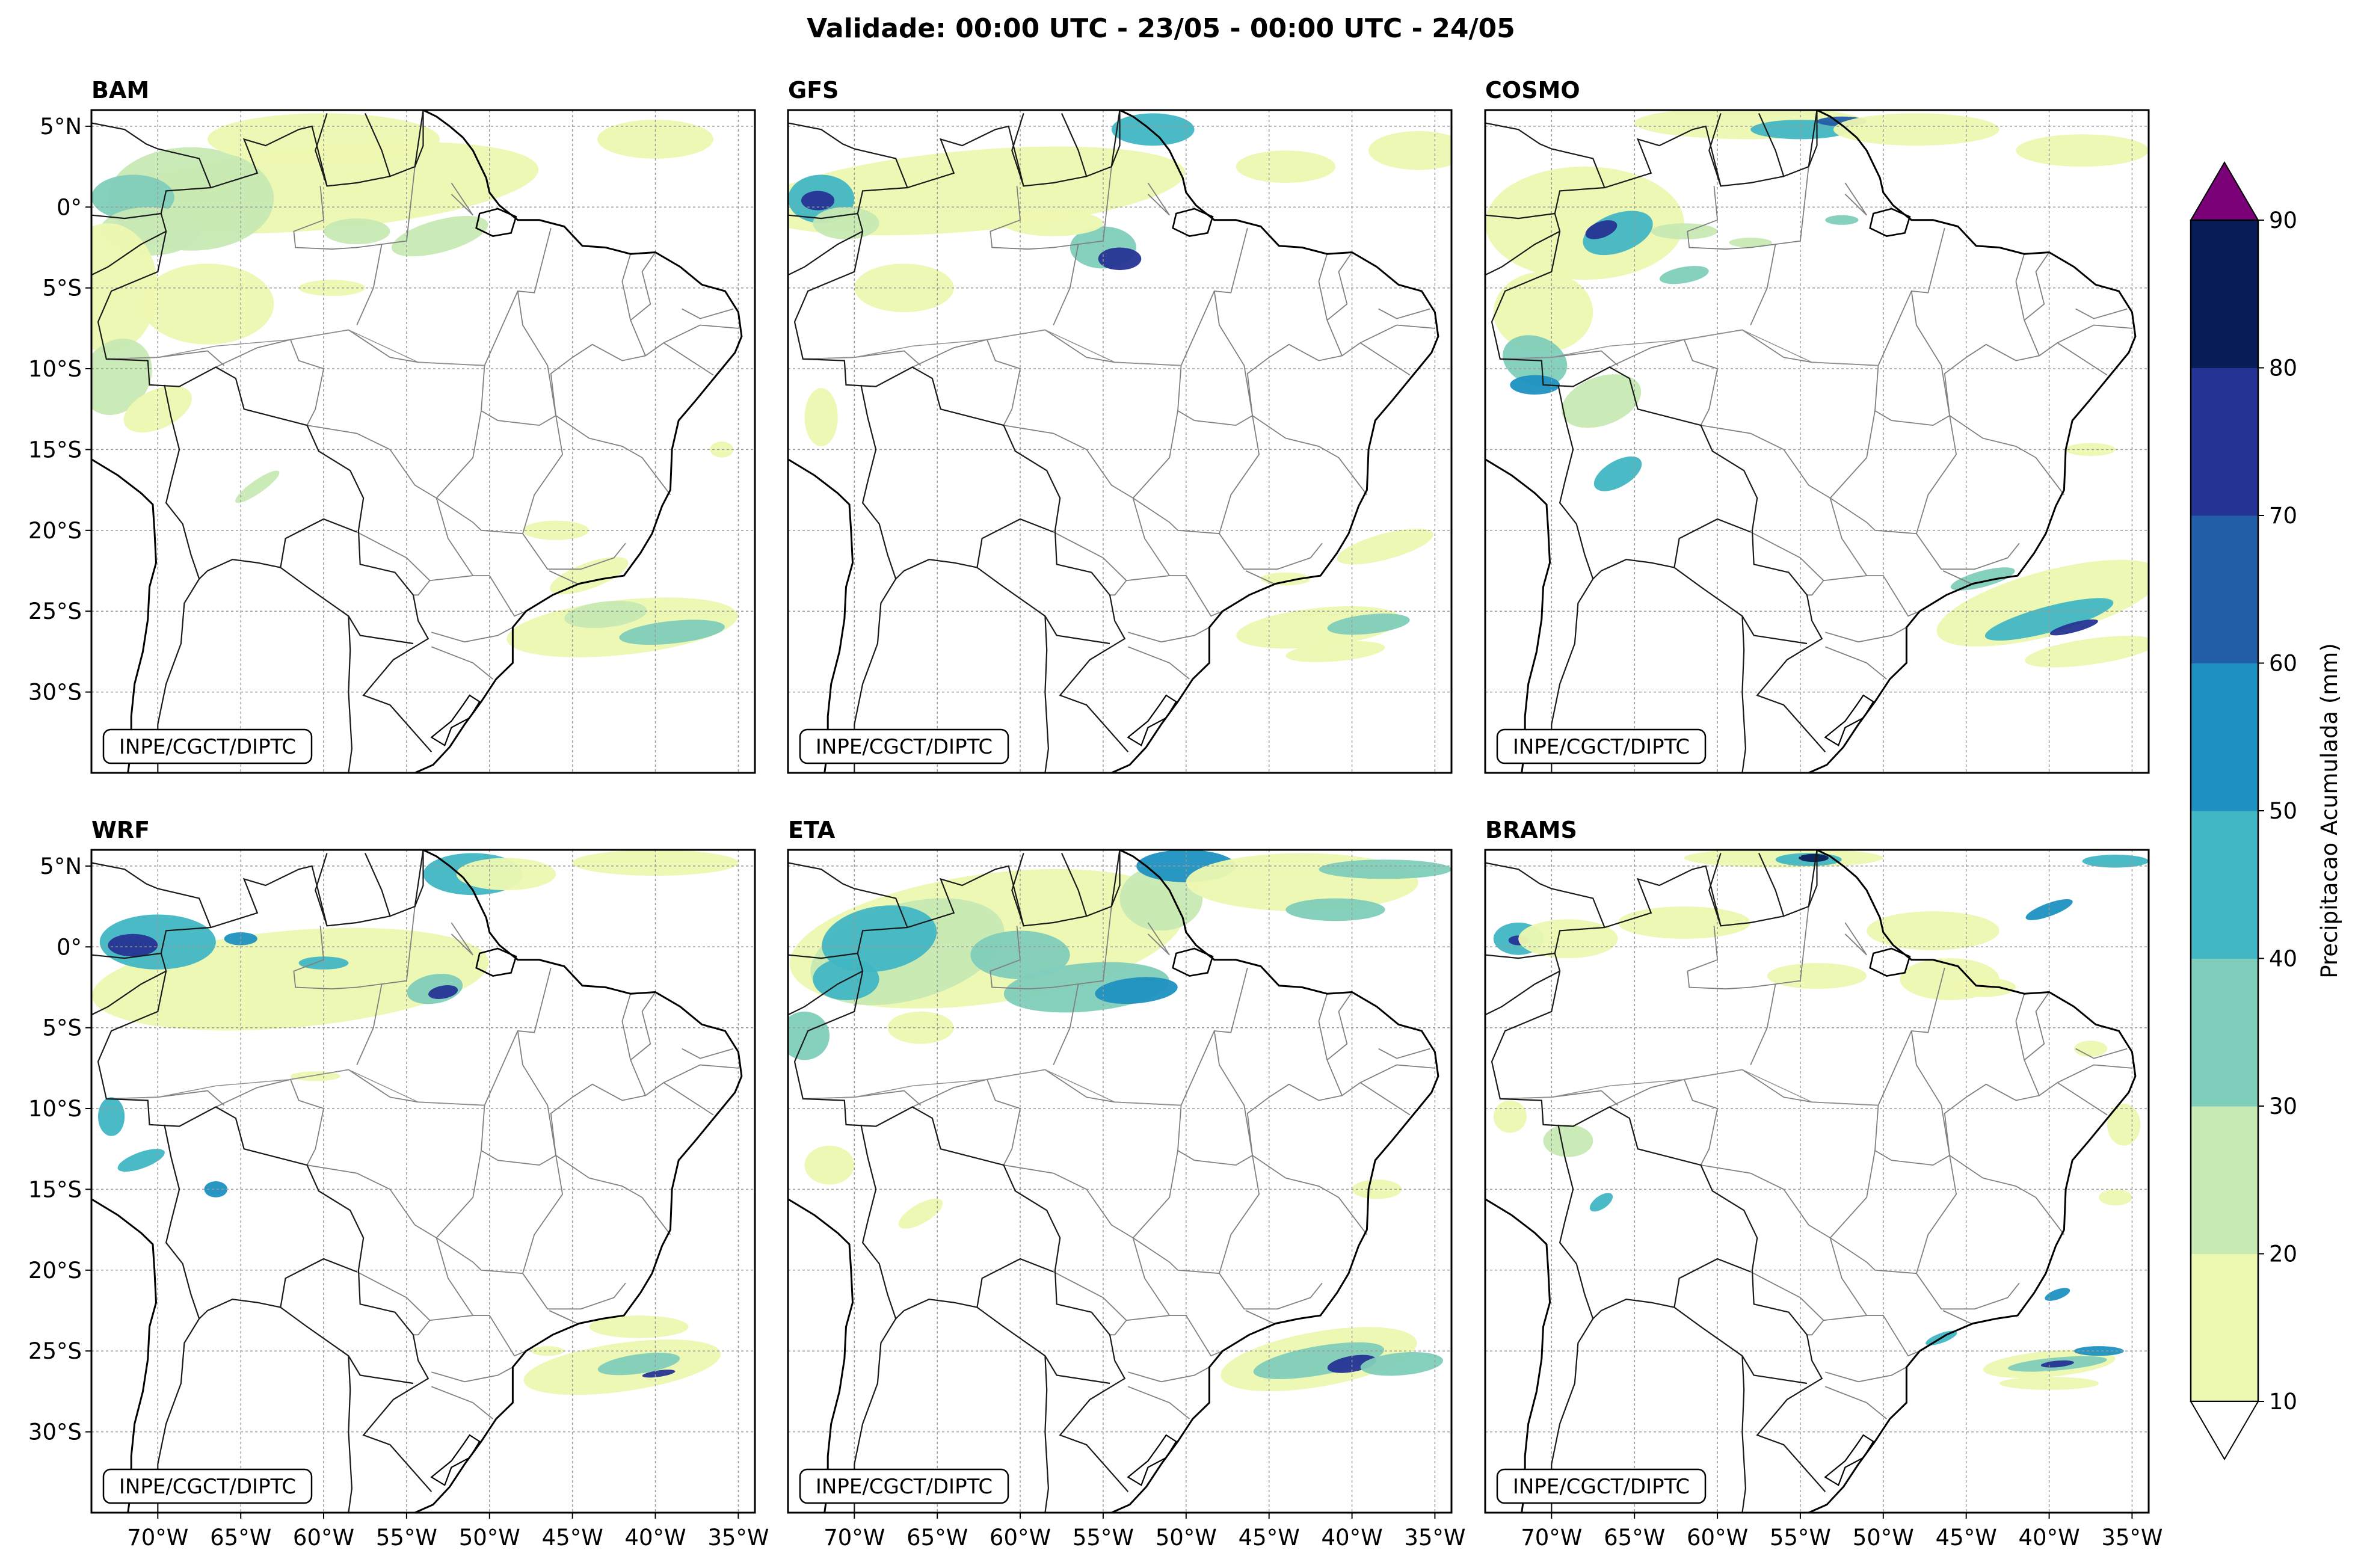 The image size is (2358, 1568). Describe the element at coordinates (61, 127) in the screenshot. I see `lat-tick-label: 5°N` at that location.